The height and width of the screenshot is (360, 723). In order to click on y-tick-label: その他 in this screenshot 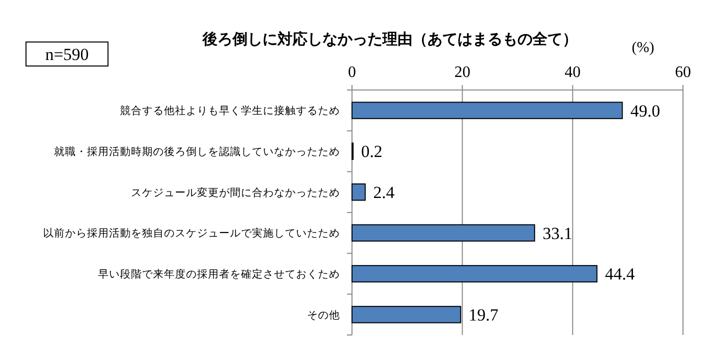, I will do `click(323, 315)`.